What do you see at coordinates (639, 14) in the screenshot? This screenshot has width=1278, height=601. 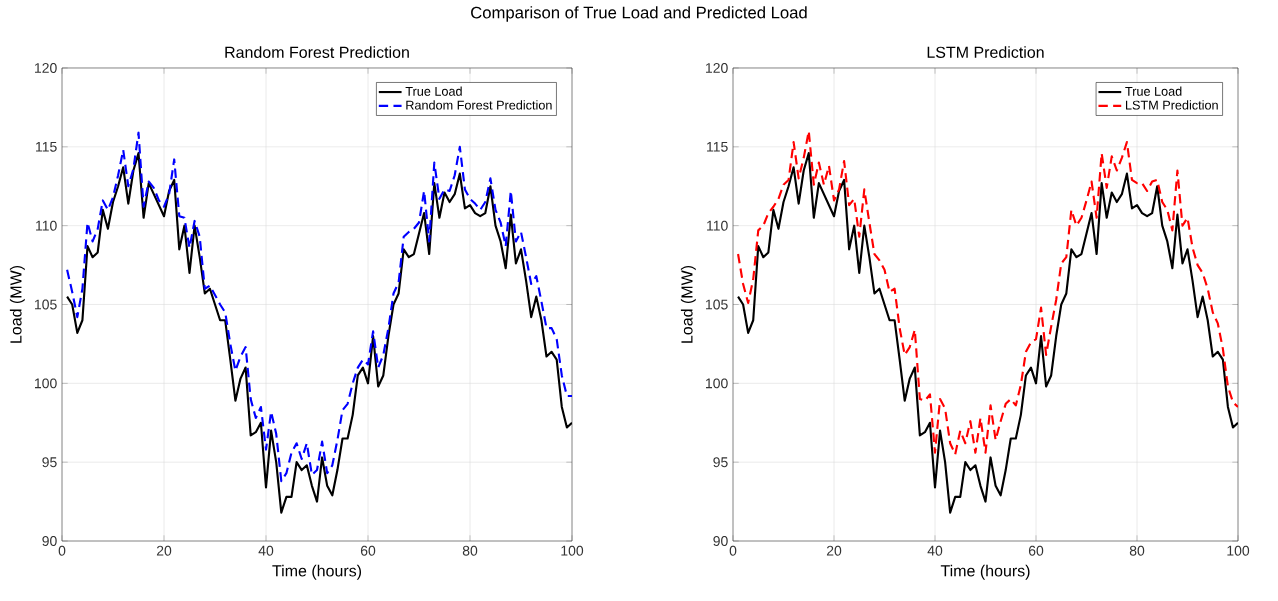 I see `text: Comparison of True Load and Predicted Load` at bounding box center [639, 14].